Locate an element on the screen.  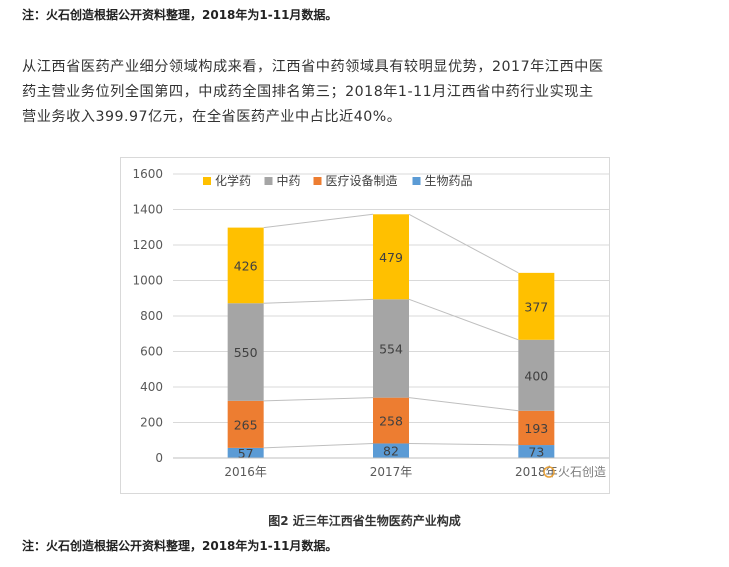
bar-segment-中药-2018年 is located at coordinates (536, 375).